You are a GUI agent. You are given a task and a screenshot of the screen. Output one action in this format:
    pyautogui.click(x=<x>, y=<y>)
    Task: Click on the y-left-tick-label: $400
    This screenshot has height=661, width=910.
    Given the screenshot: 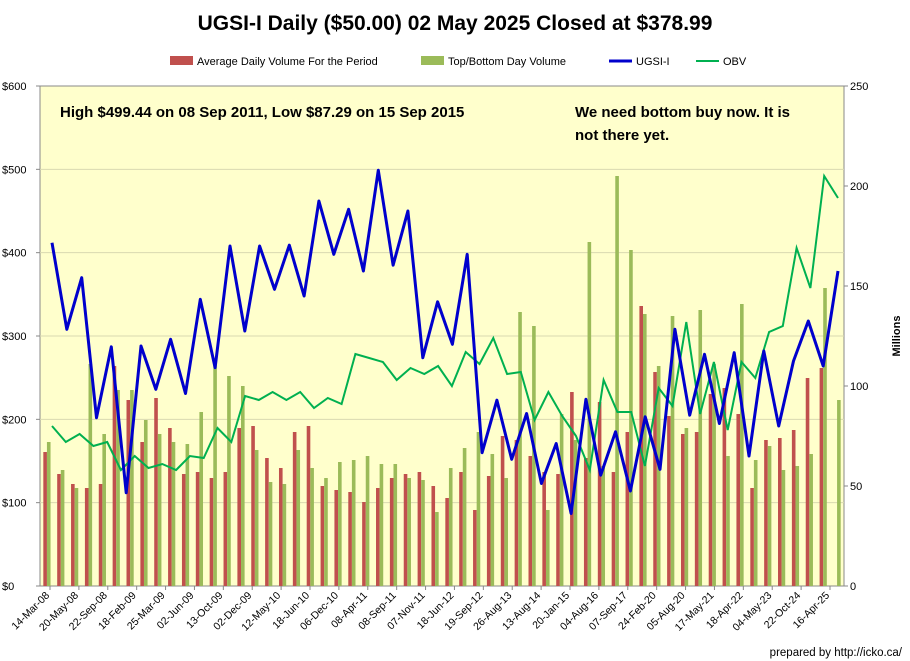 What is the action you would take?
    pyautogui.click(x=14, y=254)
    